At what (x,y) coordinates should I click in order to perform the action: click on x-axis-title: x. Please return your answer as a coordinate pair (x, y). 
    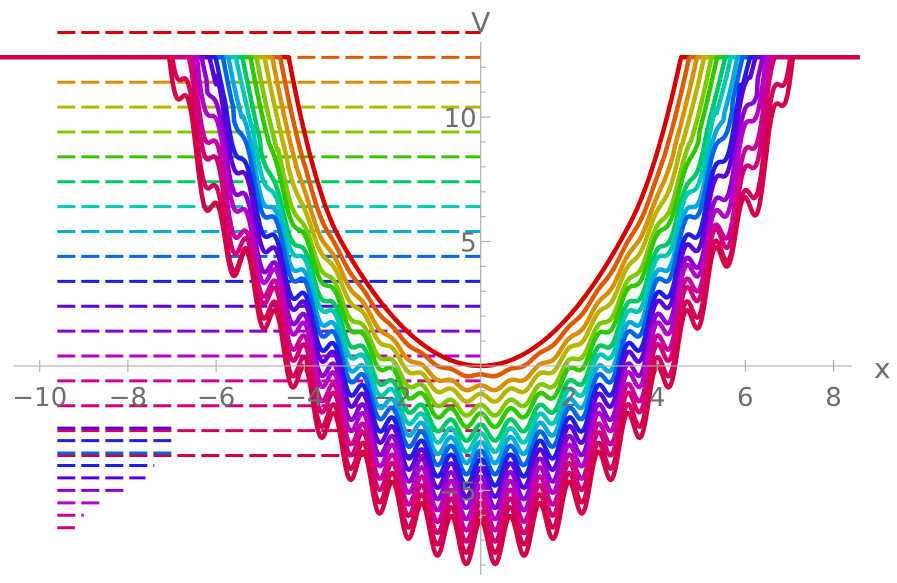
    Looking at the image, I should click on (882, 368).